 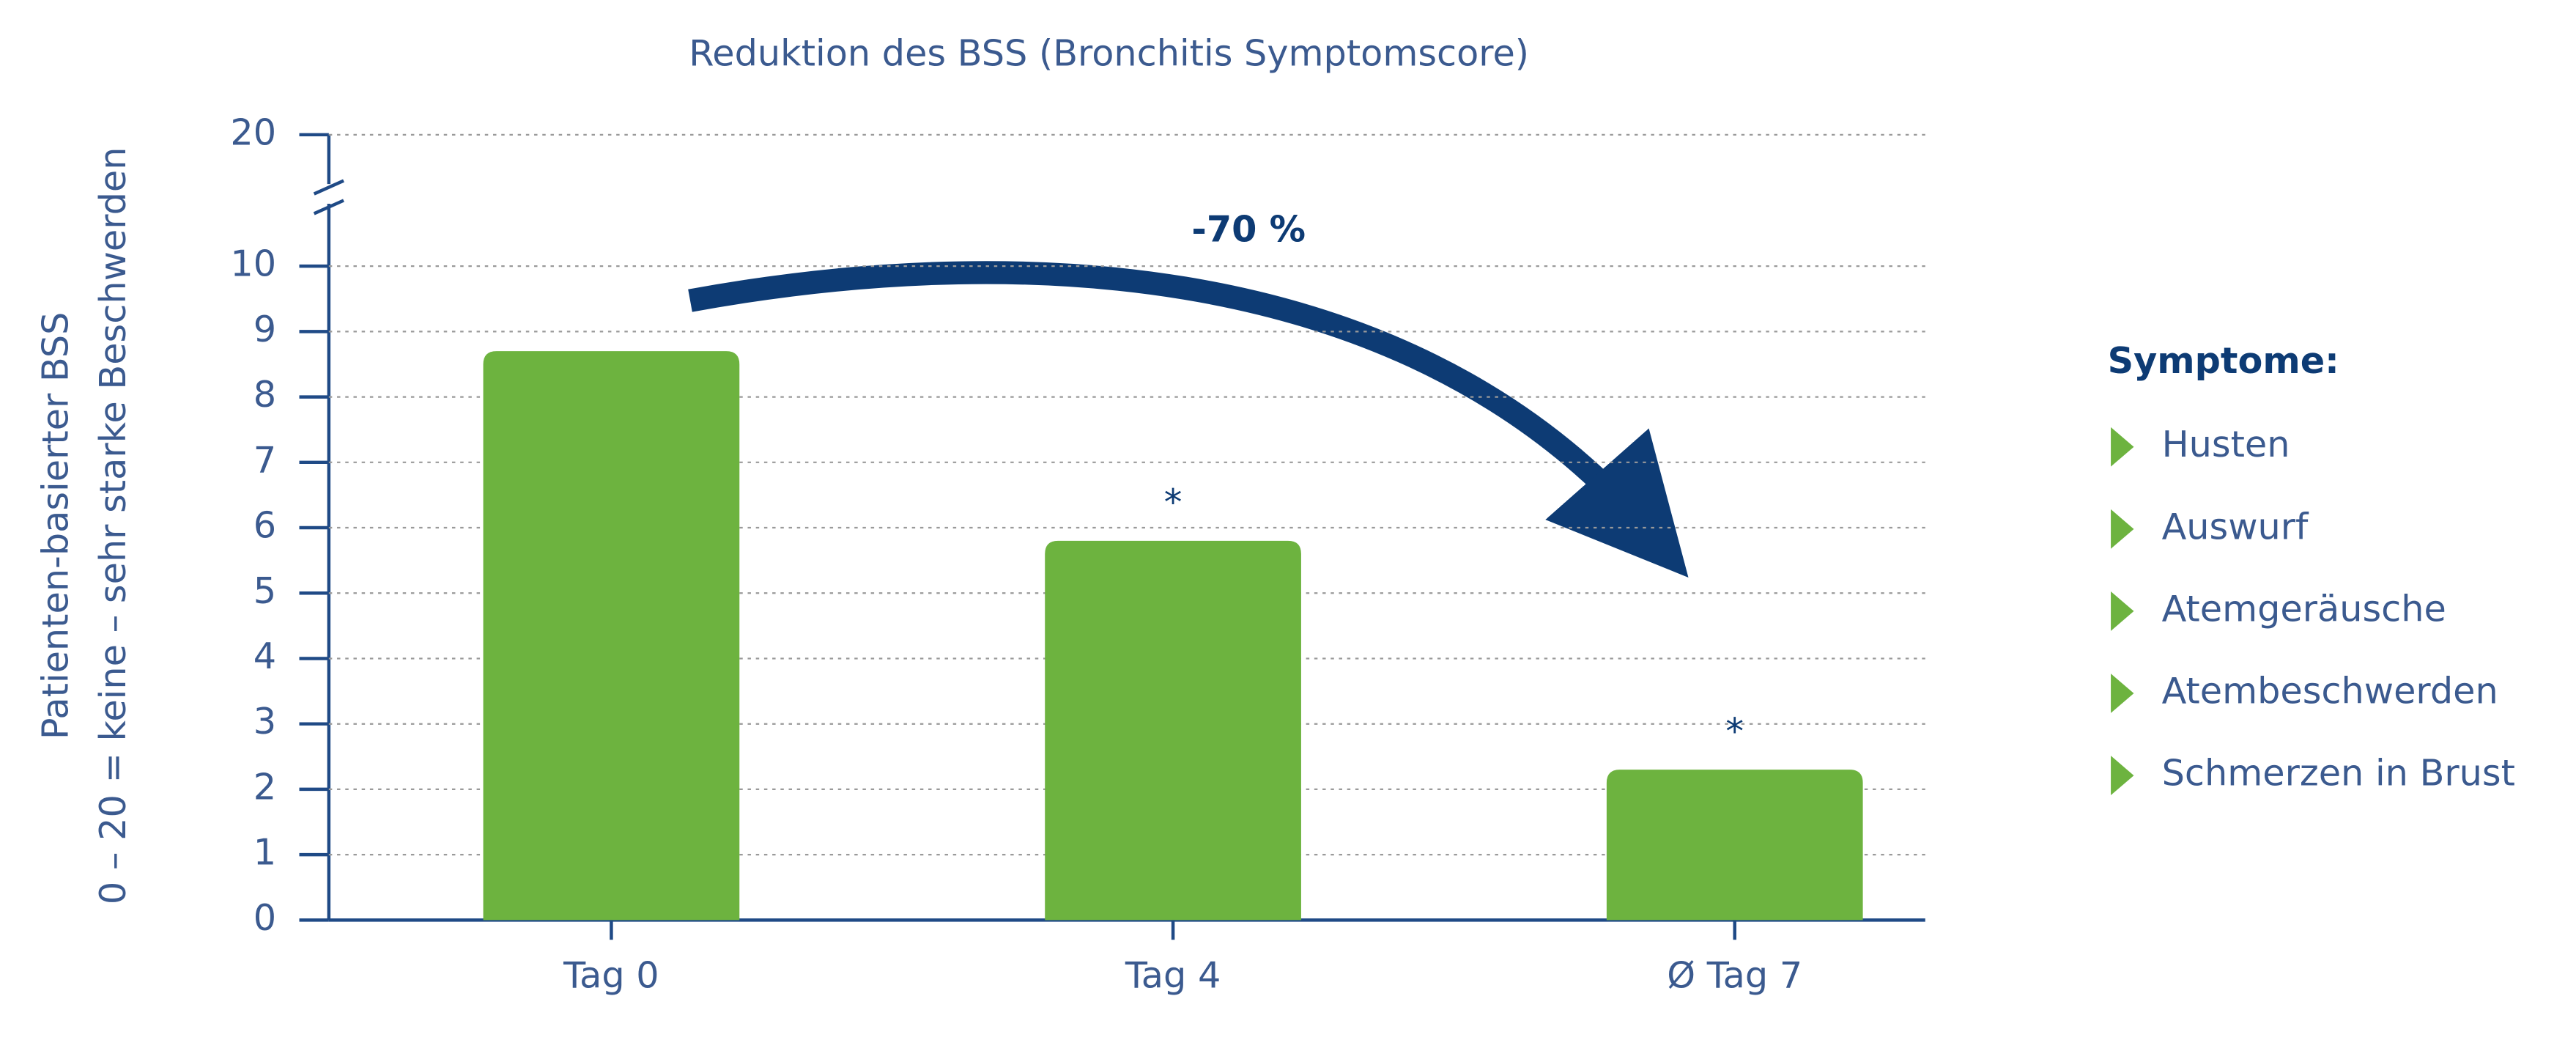 I want to click on y-tick-label: 0, so click(x=264, y=917).